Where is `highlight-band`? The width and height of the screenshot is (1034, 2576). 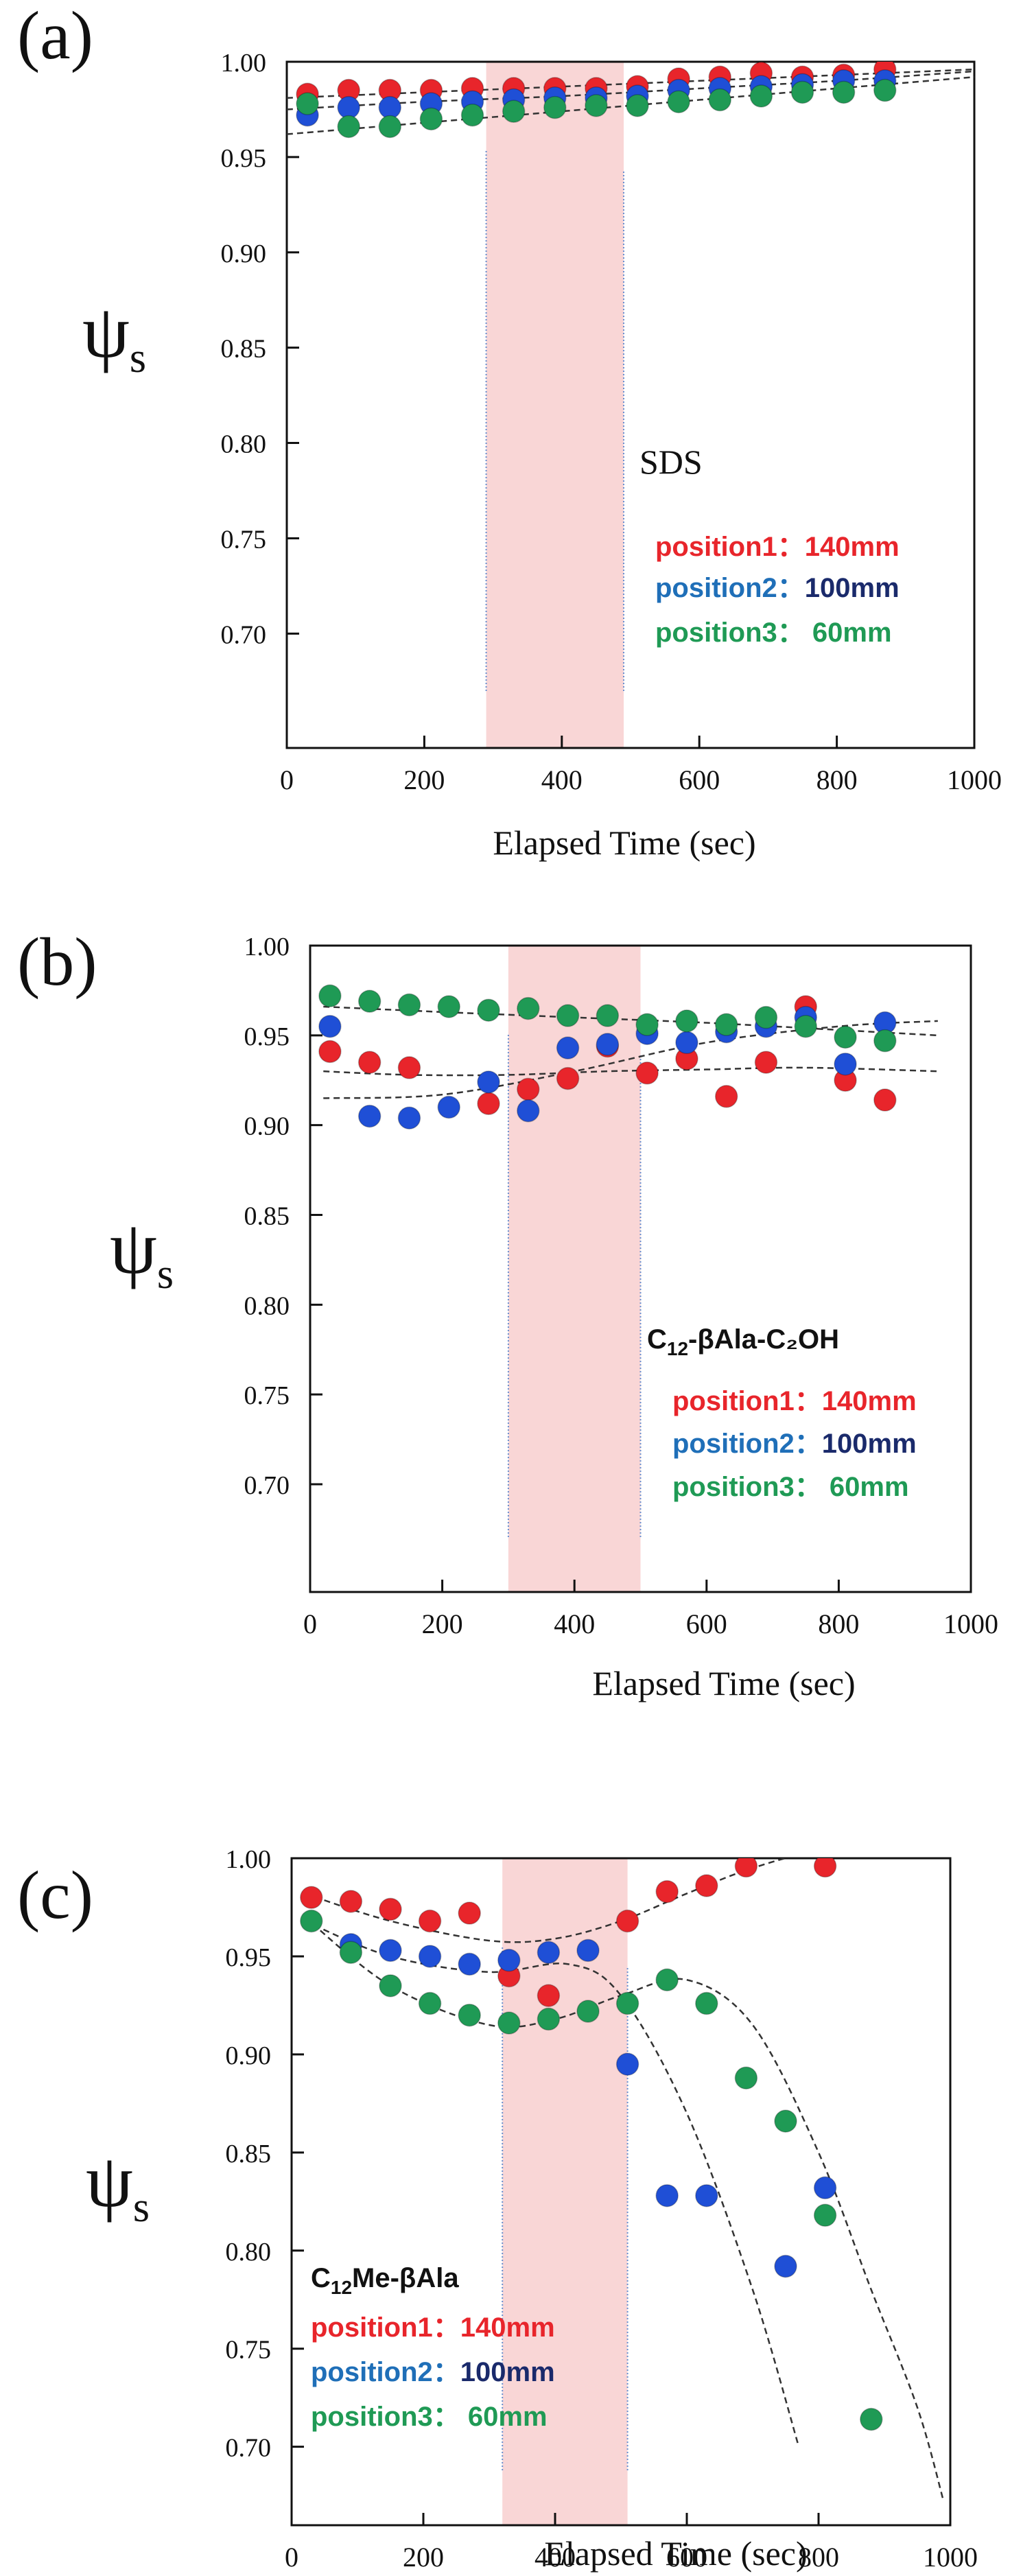 highlight-band is located at coordinates (555, 405).